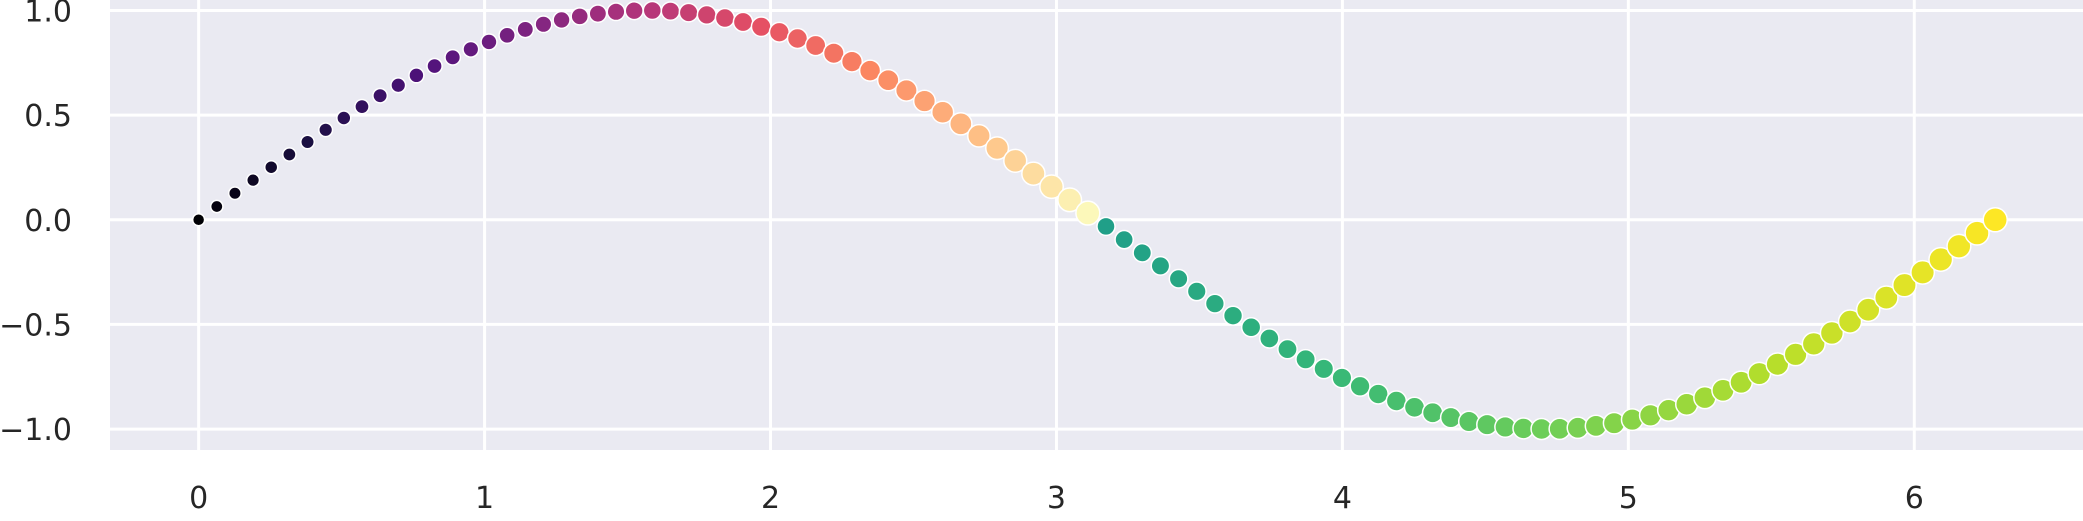 The width and height of the screenshot is (2083, 521). I want to click on x-tick-label: 1, so click(484, 498).